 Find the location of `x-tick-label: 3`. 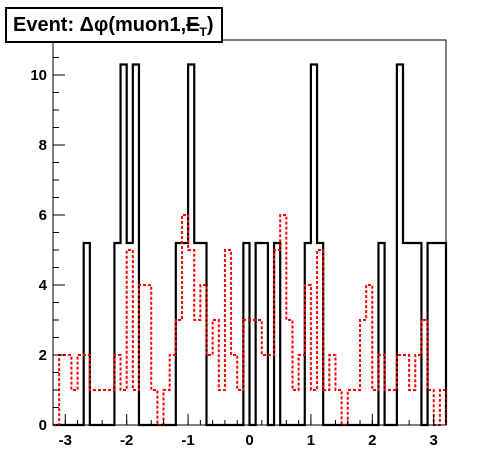

x-tick-label: 3 is located at coordinates (434, 440).